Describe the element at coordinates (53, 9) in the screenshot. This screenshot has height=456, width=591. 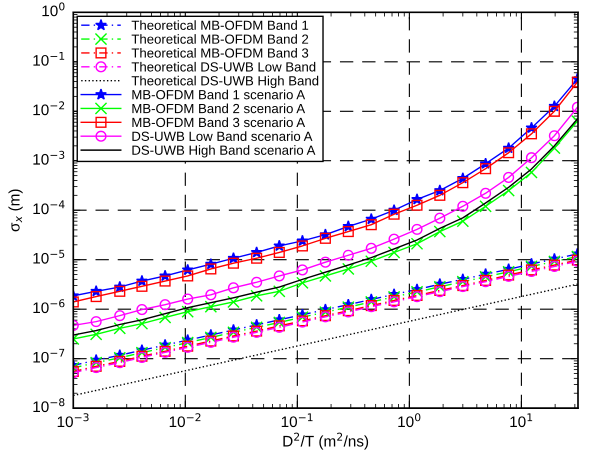
I see `y-tick-label: 10$^{0}$` at that location.